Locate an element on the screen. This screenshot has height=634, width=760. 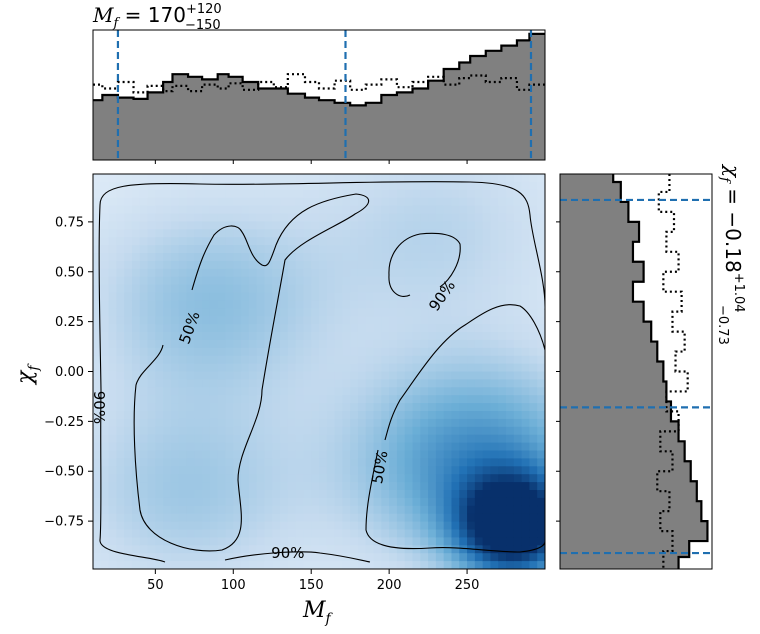
right-marginal-panel is located at coordinates (636, 371).